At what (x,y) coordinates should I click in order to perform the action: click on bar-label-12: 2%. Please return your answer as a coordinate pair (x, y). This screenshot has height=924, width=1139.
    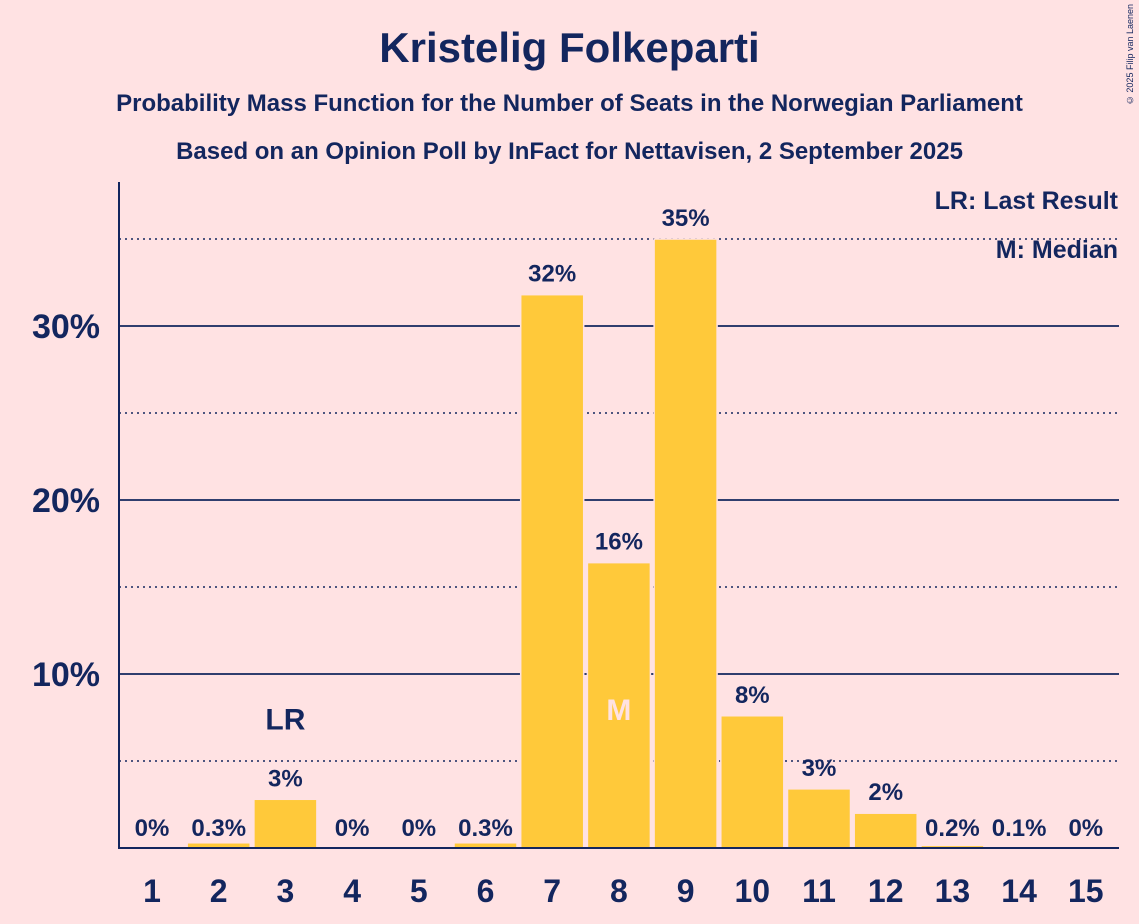
    Looking at the image, I should click on (885, 792).